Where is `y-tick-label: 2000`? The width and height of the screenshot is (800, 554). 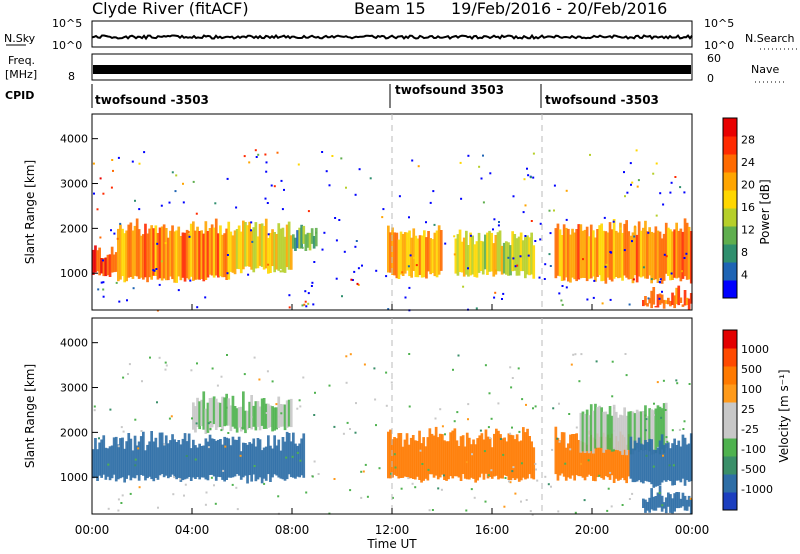 y-tick-label: 2000 is located at coordinates (74, 228).